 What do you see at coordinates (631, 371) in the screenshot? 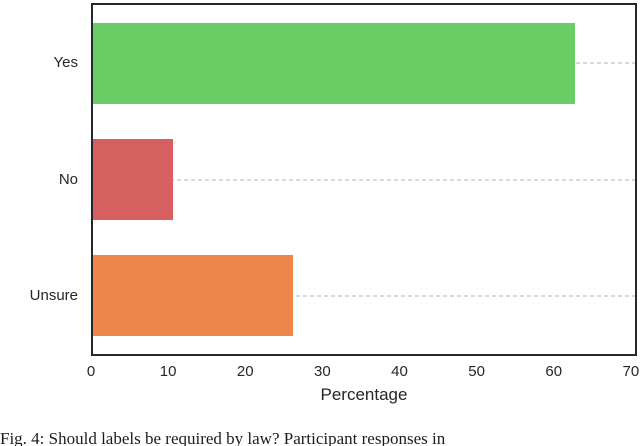
I see `x-tick-label: 70` at bounding box center [631, 371].